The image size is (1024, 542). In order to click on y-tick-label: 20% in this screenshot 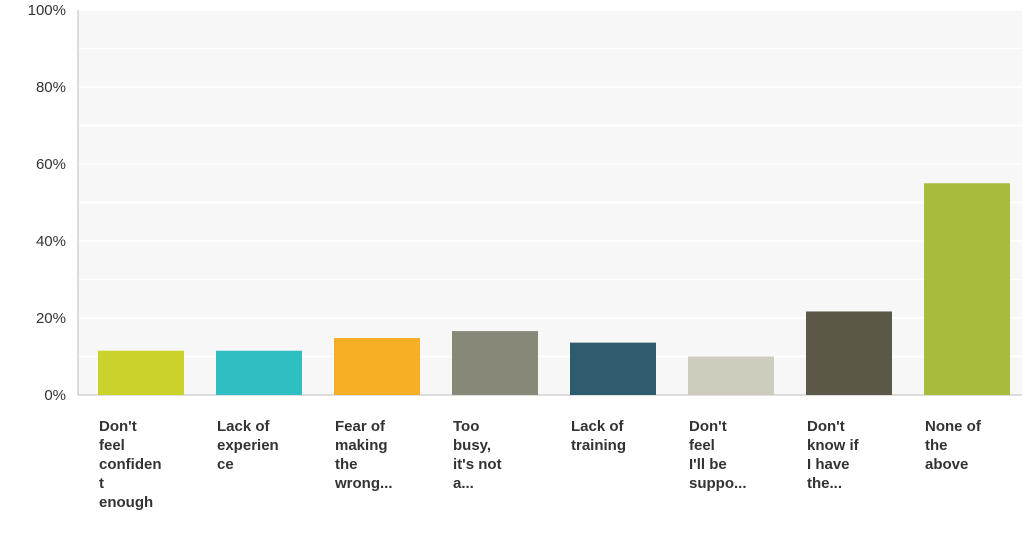, I will do `click(51, 318)`.